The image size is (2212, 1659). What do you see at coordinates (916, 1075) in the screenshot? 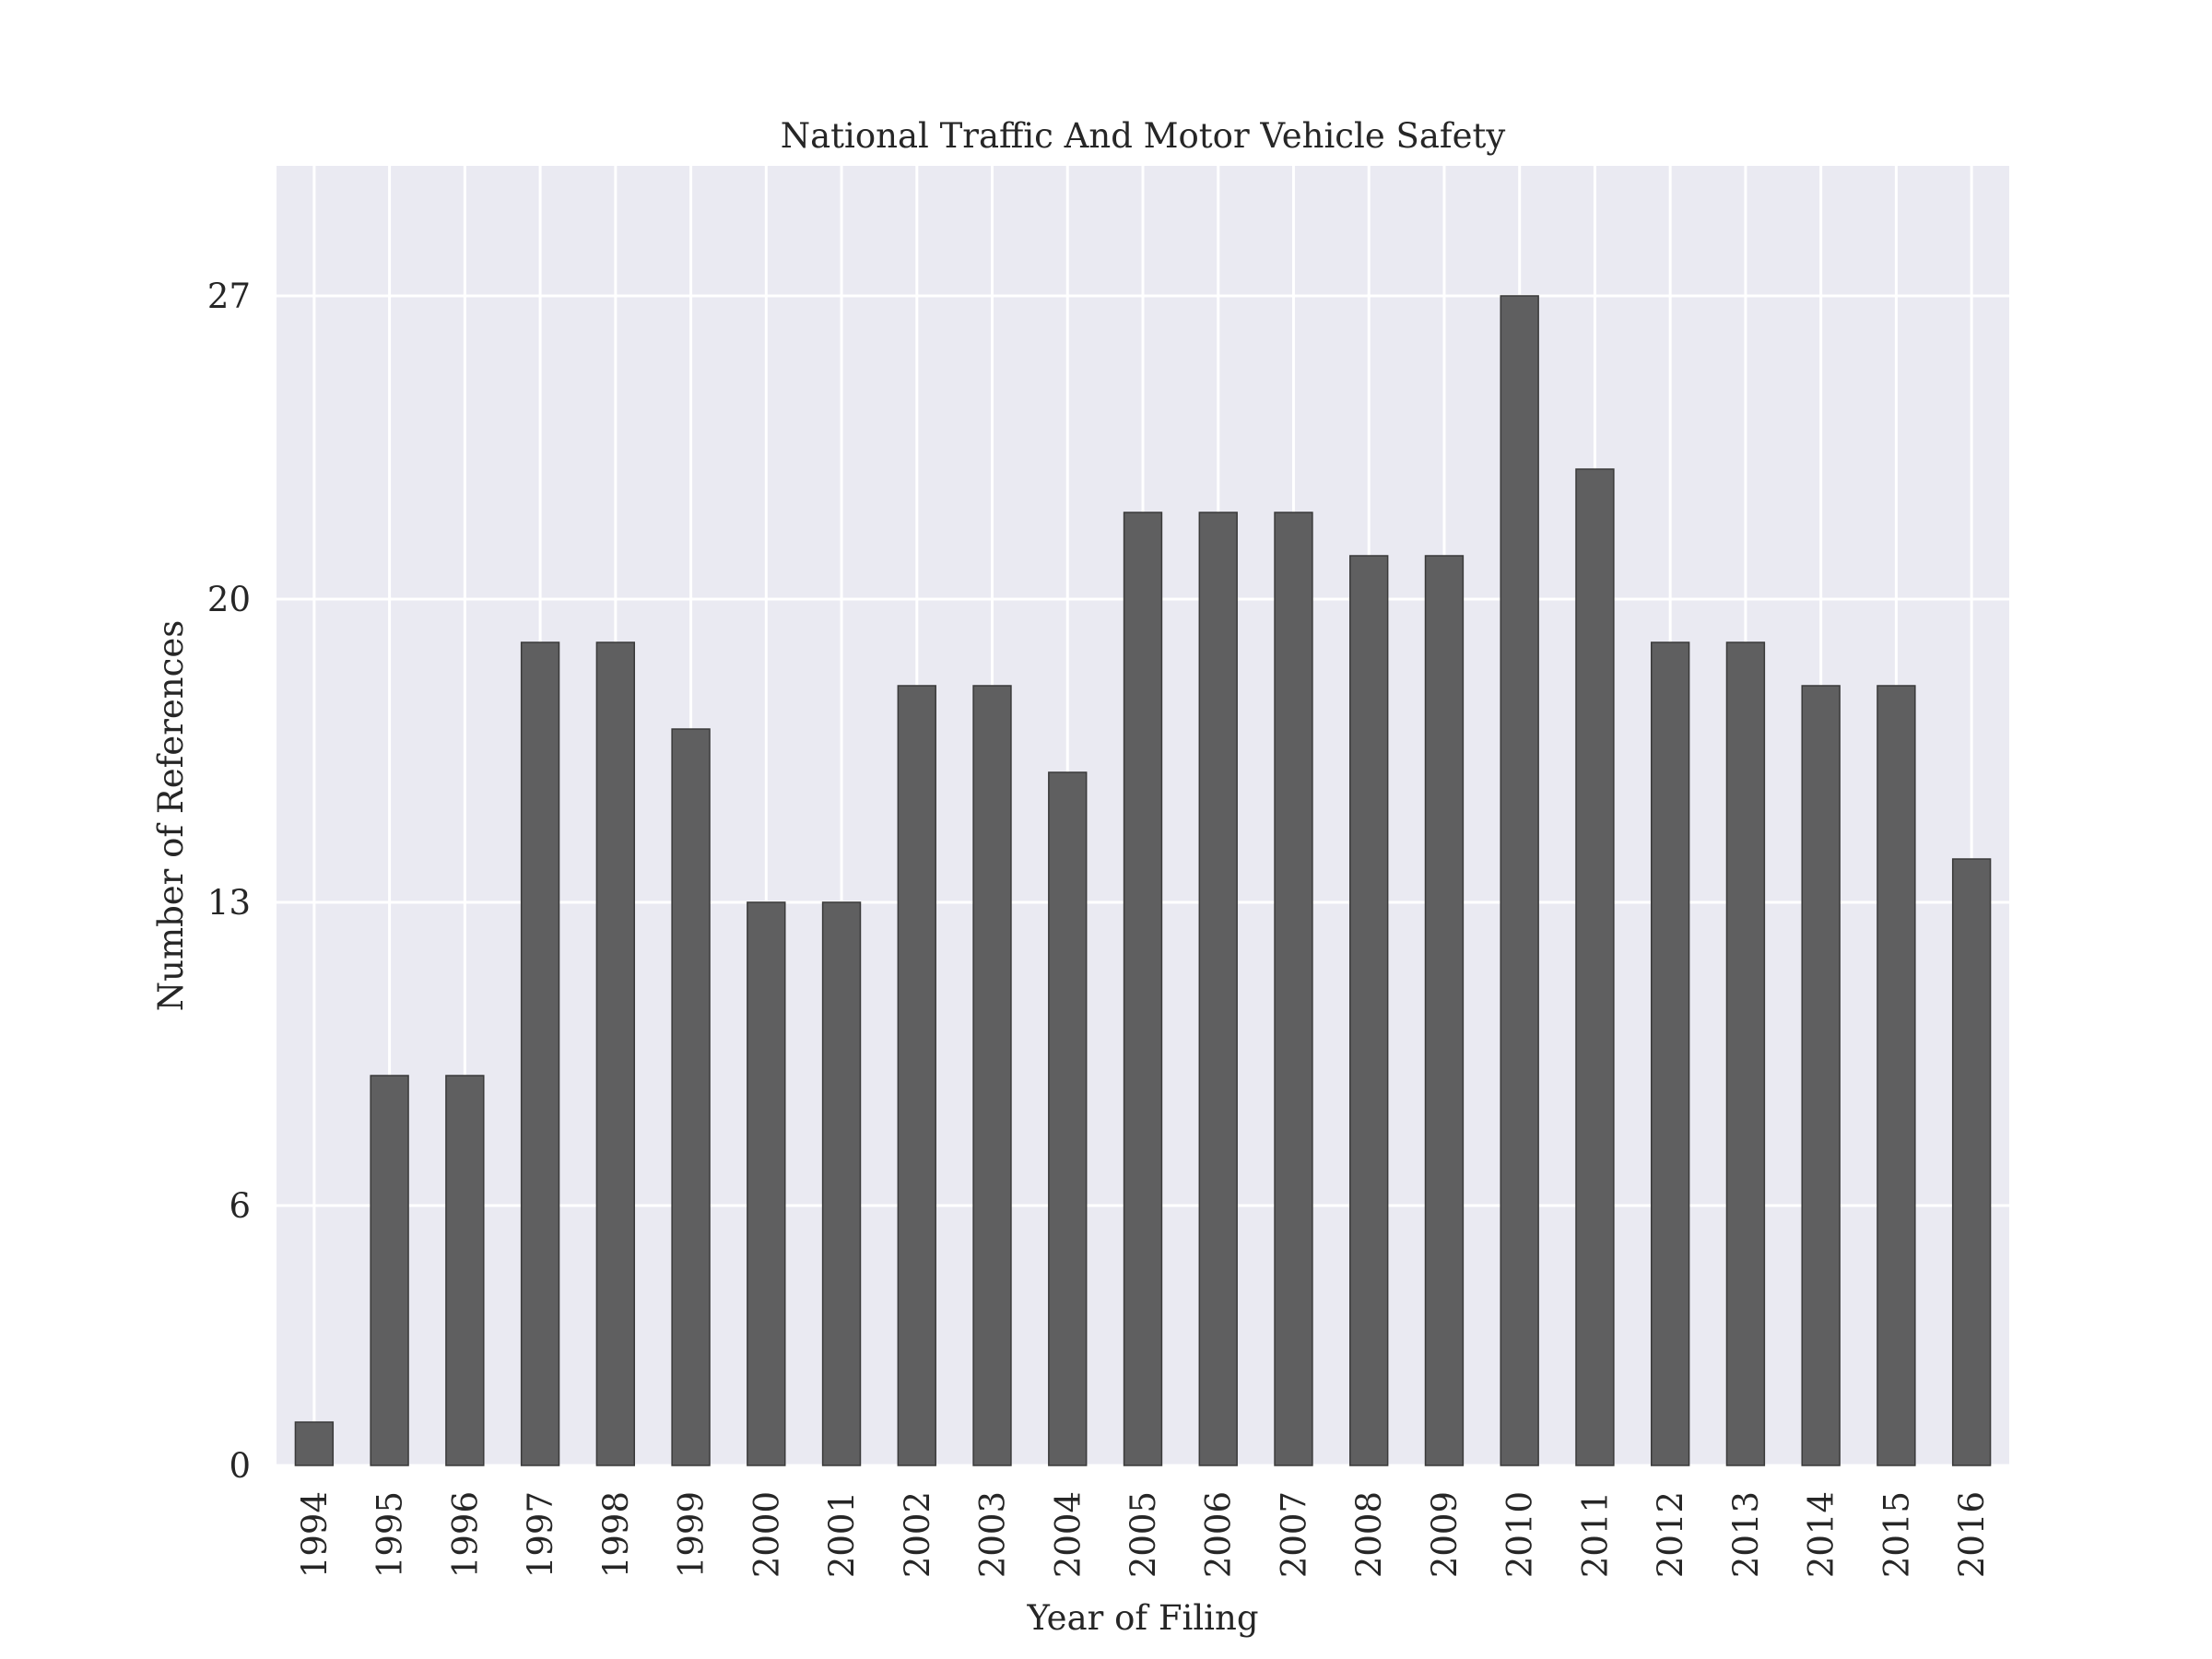
I see `bar-2002` at bounding box center [916, 1075].